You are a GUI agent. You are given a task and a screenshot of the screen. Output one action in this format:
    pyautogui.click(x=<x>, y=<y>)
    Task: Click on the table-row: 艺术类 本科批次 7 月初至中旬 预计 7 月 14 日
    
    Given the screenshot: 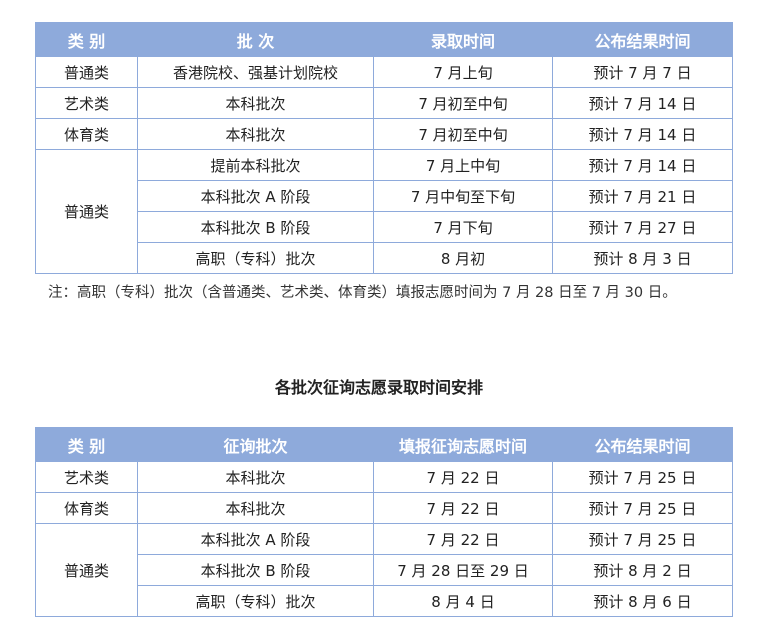 What is the action you would take?
    pyautogui.click(x=384, y=103)
    